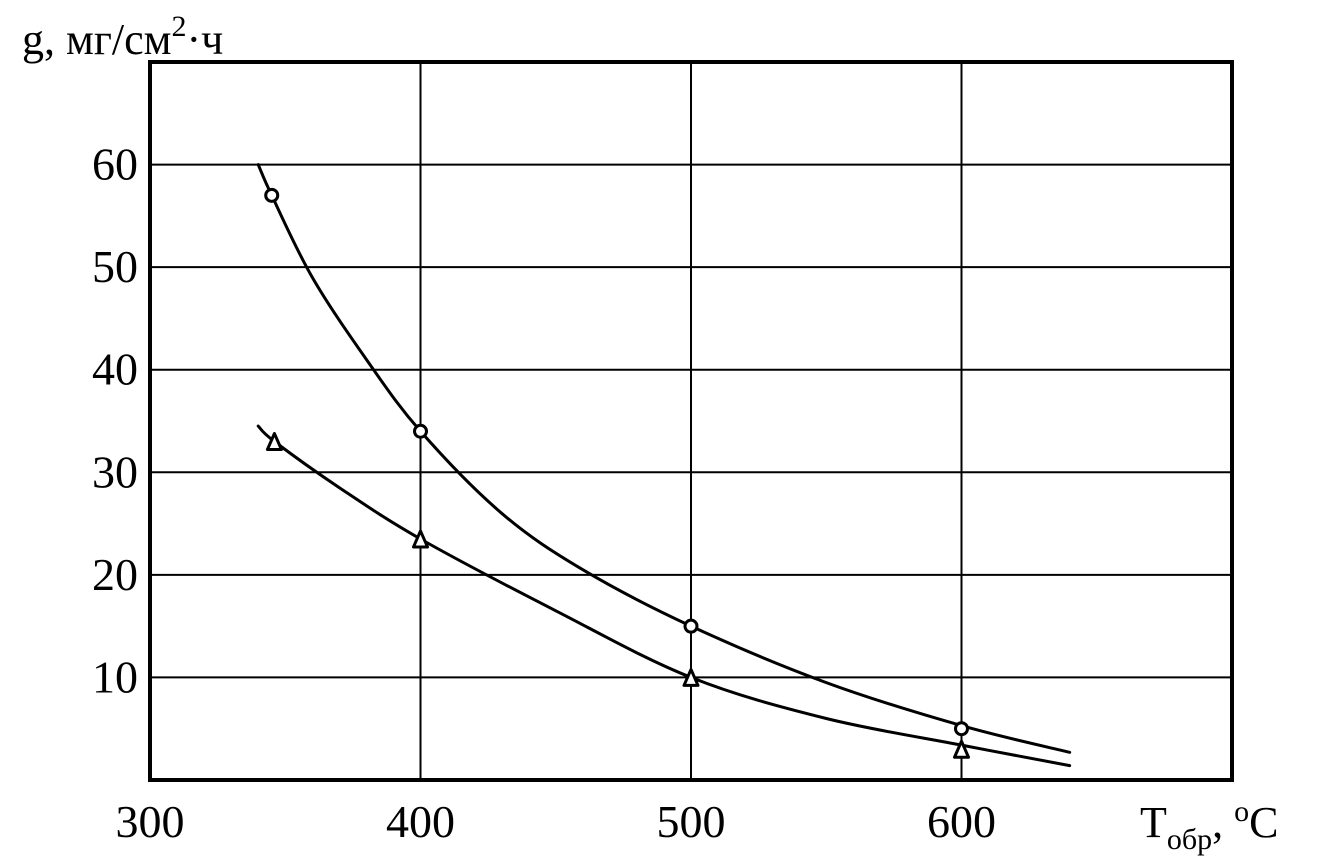  What do you see at coordinates (115, 676) in the screenshot?
I see `y-tick-label: 10` at bounding box center [115, 676].